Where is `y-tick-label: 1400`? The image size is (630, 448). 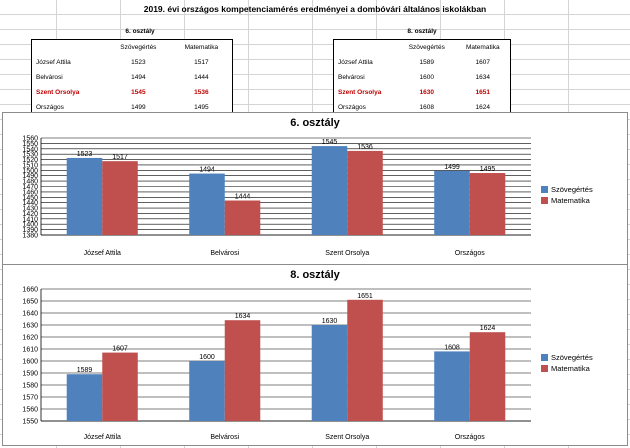
y-tick-label: 1400 is located at coordinates (30, 225).